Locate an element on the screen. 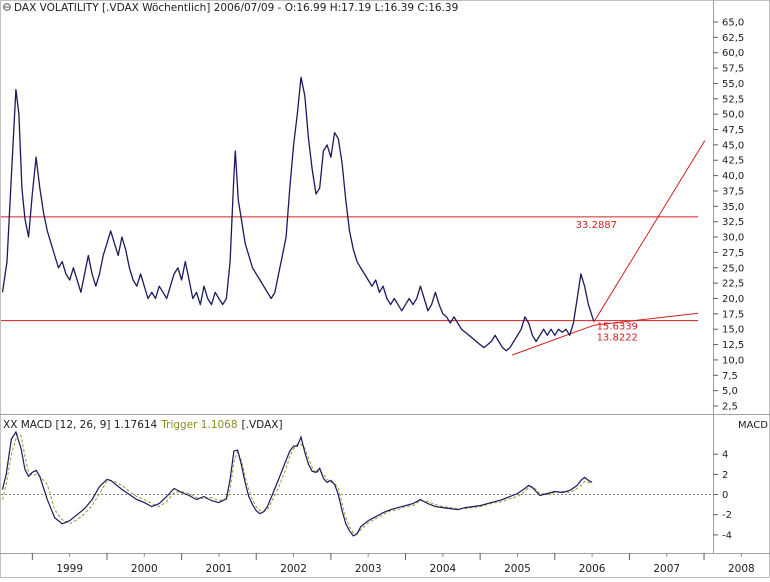 This screenshot has height=582, width=770. price-y-tick-label: 15,0 is located at coordinates (733, 330).